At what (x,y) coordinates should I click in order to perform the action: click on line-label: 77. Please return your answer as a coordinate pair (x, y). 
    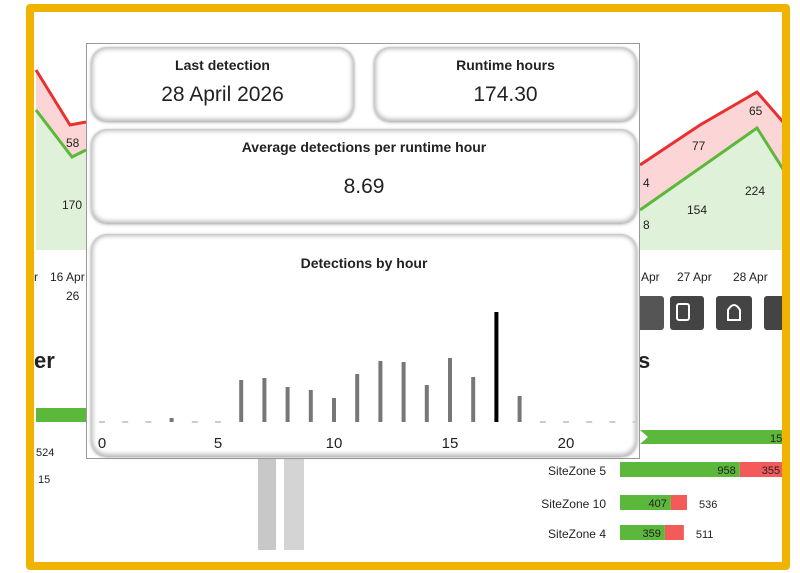
    Looking at the image, I should click on (699, 146).